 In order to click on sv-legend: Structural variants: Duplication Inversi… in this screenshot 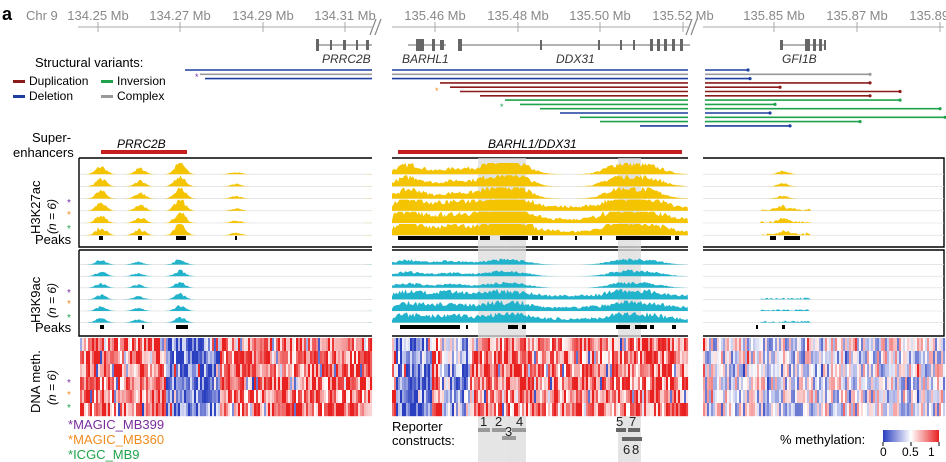, I will do `click(89, 79)`.